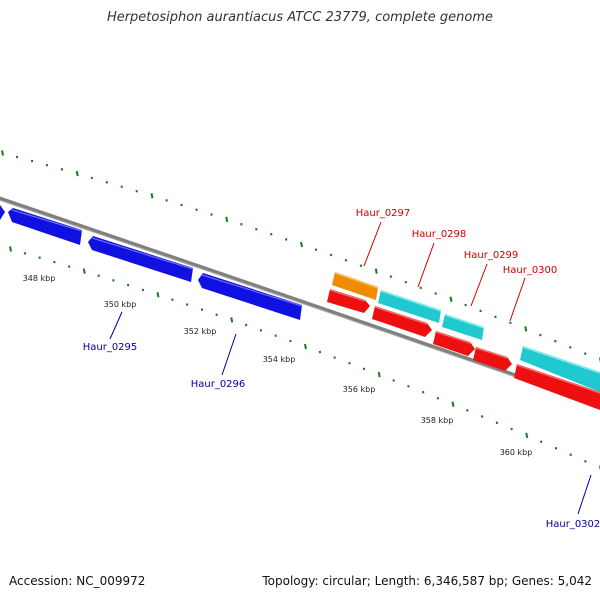 This screenshot has height=600, width=600. Describe the element at coordinates (383, 213) in the screenshot. I see `gene-label-haur-0297: Haur_0297` at that location.